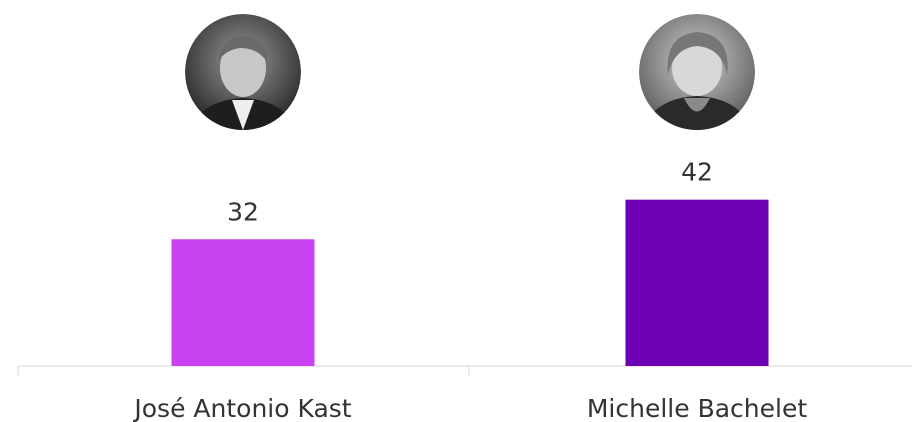  Describe the element at coordinates (697, 408) in the screenshot. I see `category-label: Michelle Bachelet` at that location.